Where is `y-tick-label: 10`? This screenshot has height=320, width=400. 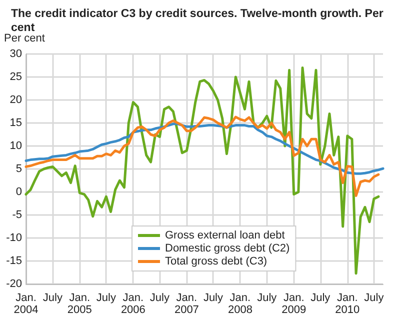
y-tick-label: 10 is located at coordinates (16, 146).